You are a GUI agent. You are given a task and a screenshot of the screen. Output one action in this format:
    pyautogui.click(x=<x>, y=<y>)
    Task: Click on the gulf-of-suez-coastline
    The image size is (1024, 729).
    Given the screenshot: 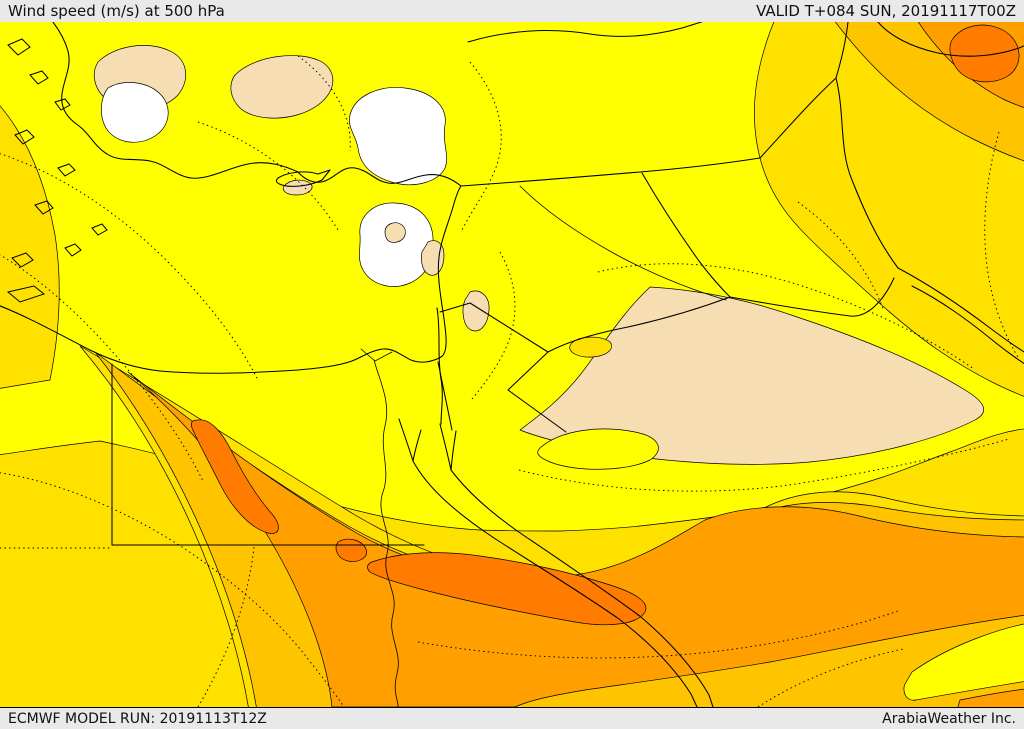 What is the action you would take?
    pyautogui.click(x=410, y=440)
    